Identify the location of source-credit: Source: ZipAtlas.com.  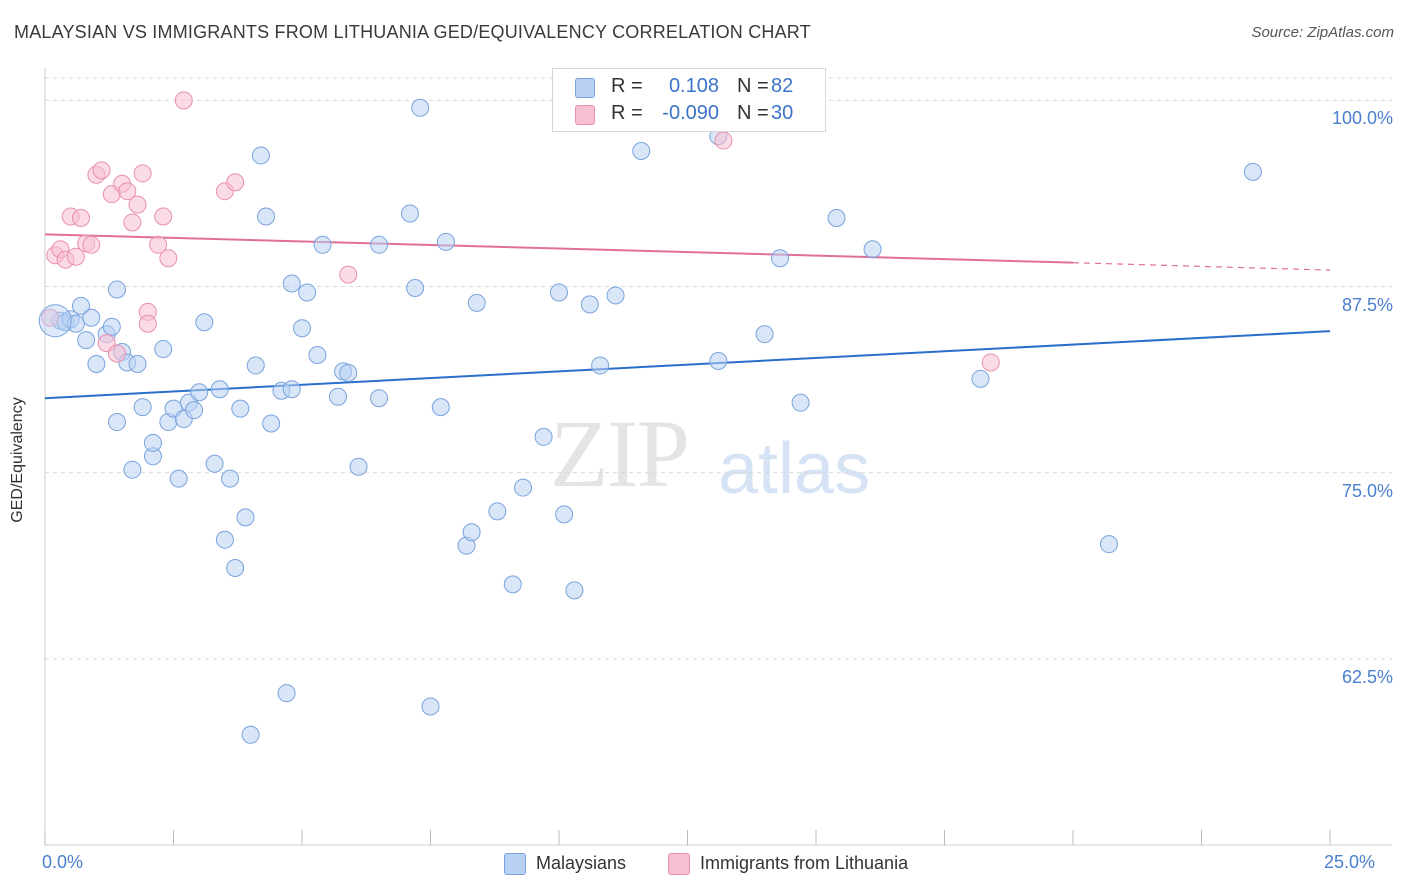
(1322, 32).